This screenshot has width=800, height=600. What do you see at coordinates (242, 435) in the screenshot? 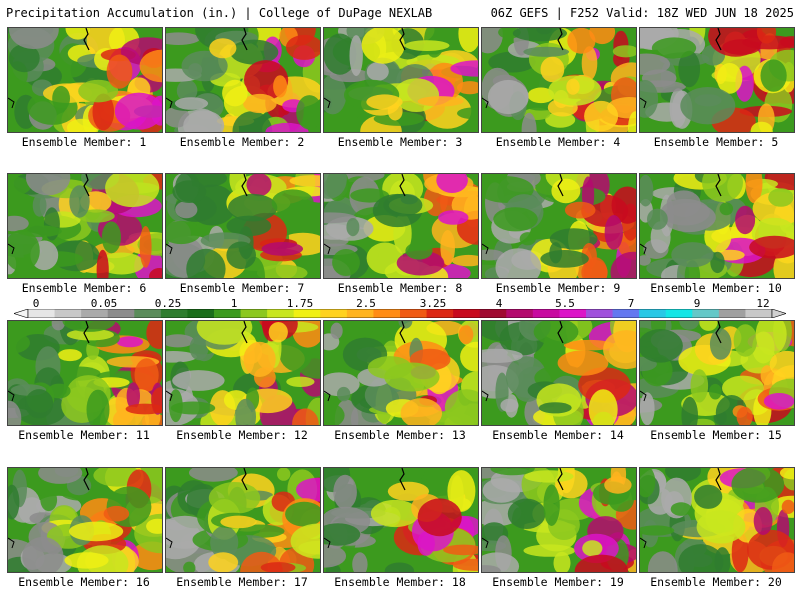
I see `ensemble-member-caption: Ensemble Member: 12` at bounding box center [242, 435].